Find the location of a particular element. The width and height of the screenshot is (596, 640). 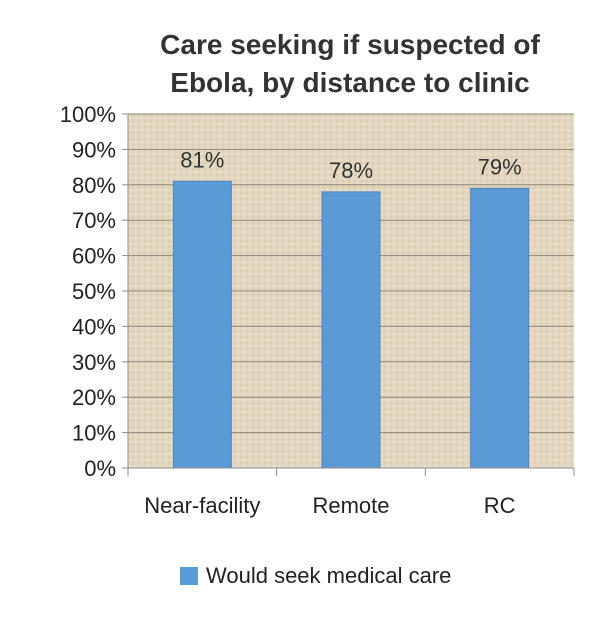

data-label: 81% is located at coordinates (202, 159).